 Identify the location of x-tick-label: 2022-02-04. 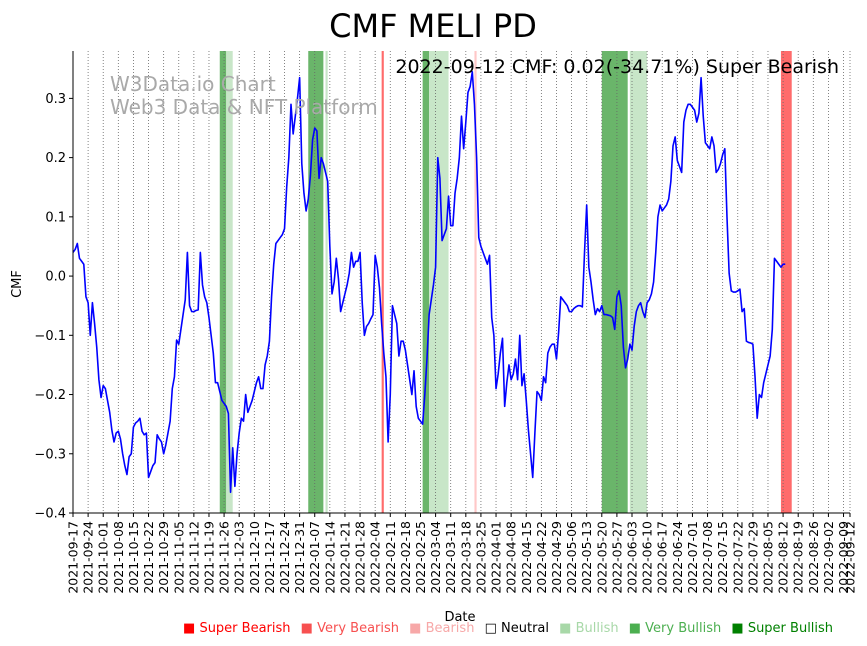
(375, 557).